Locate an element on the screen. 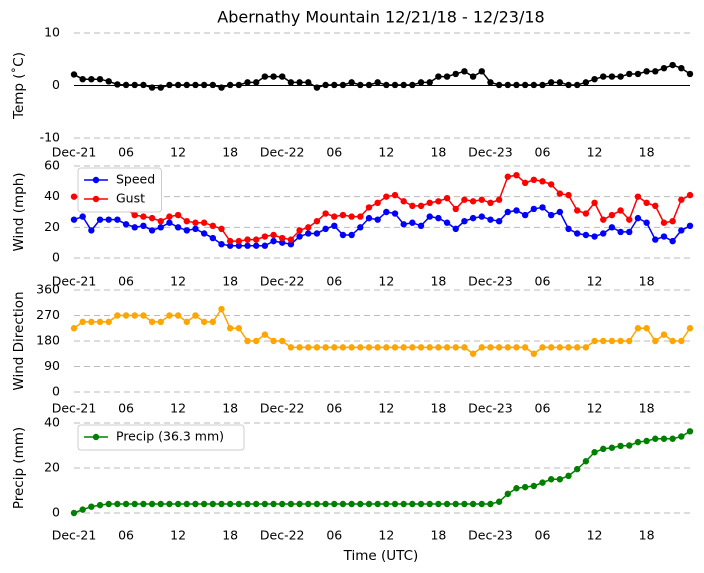  y-tick-label: 60 is located at coordinates (52, 165).